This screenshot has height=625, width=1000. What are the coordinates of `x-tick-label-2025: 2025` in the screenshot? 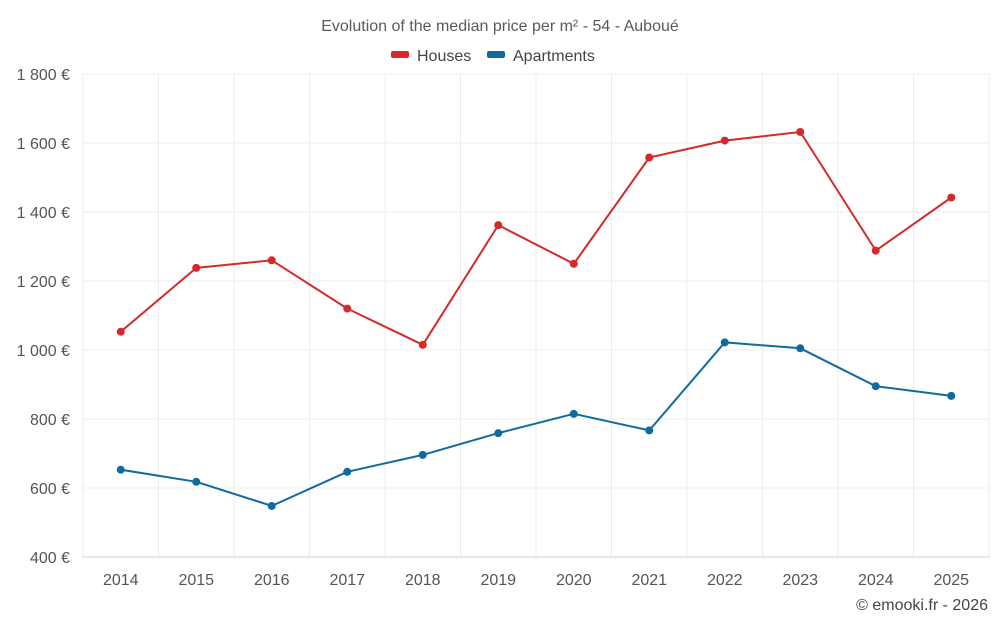 It's located at (951, 580).